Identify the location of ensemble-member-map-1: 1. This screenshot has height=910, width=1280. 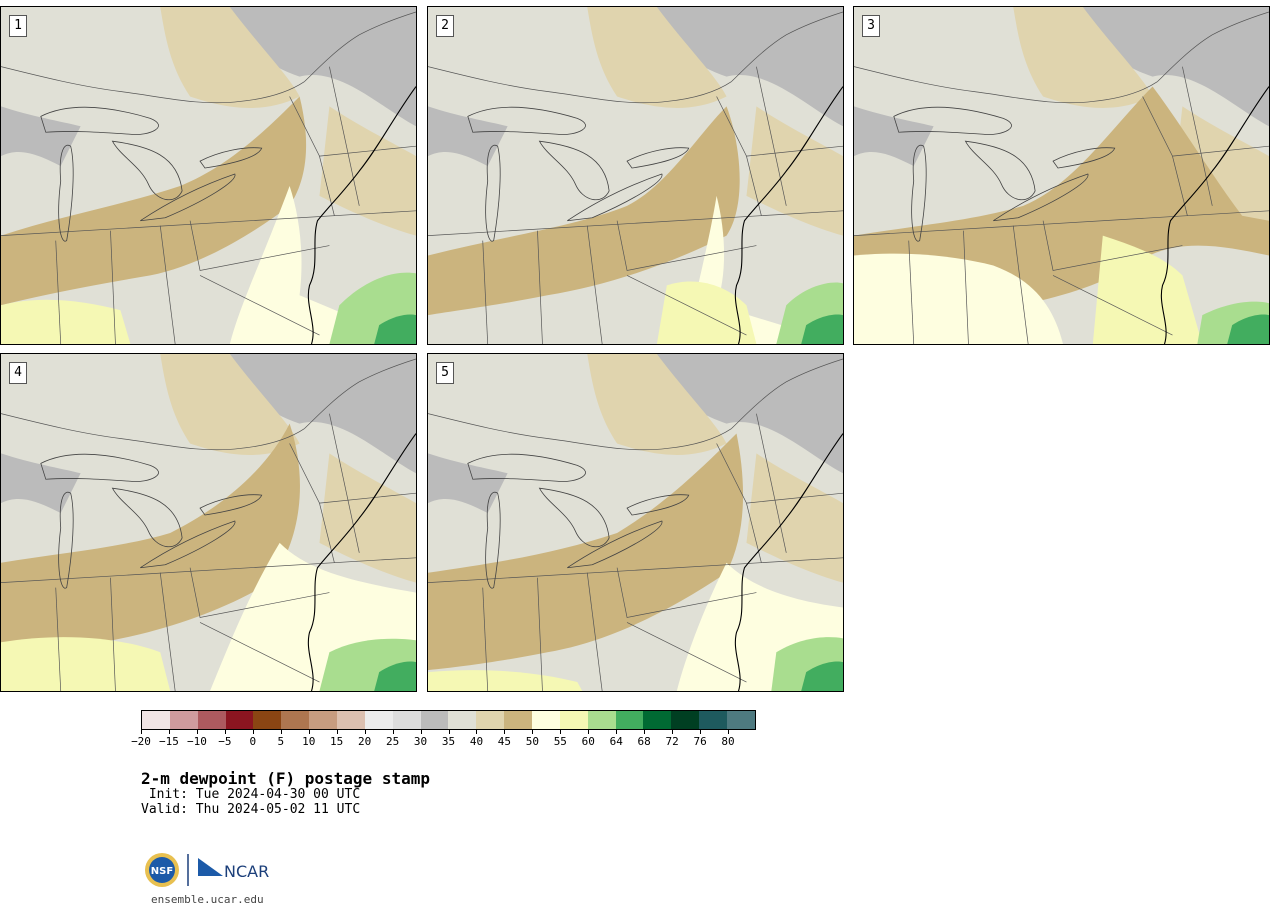
(208, 175).